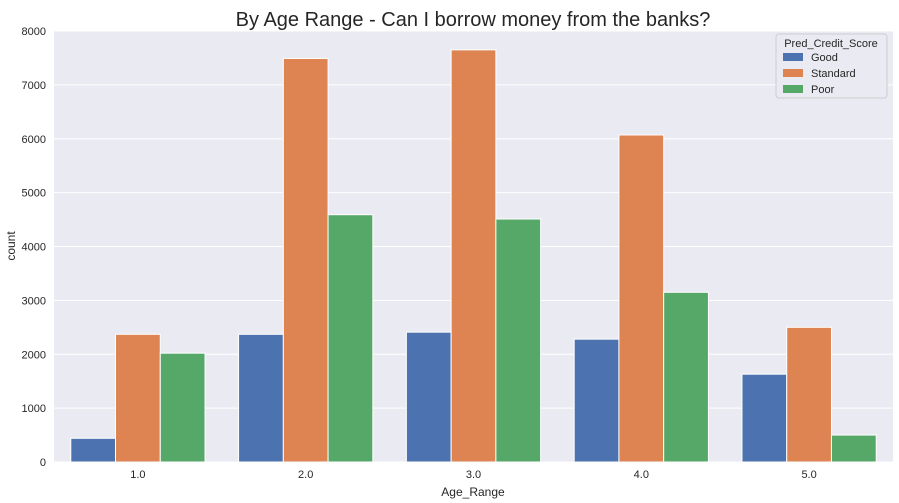 The image size is (899, 503). I want to click on bar-standard-2.0, so click(305, 260).